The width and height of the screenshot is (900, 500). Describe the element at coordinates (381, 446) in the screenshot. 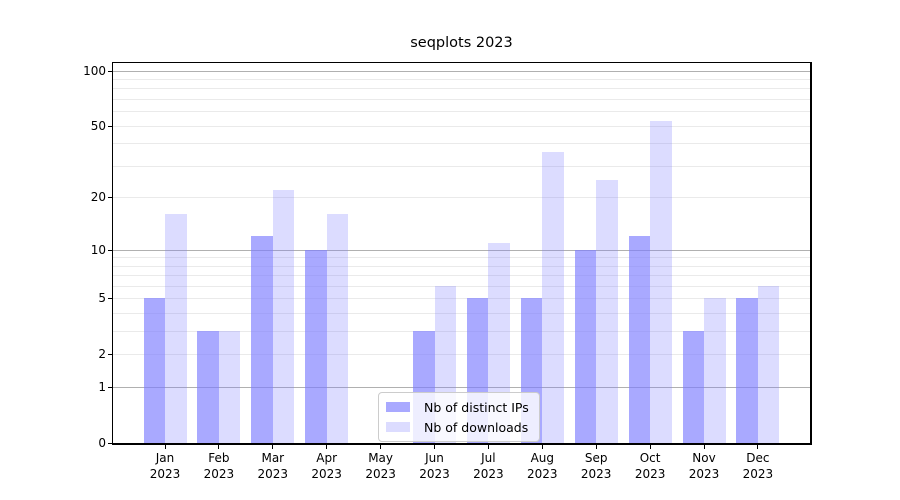

I see `x-tick-may-2023` at that location.